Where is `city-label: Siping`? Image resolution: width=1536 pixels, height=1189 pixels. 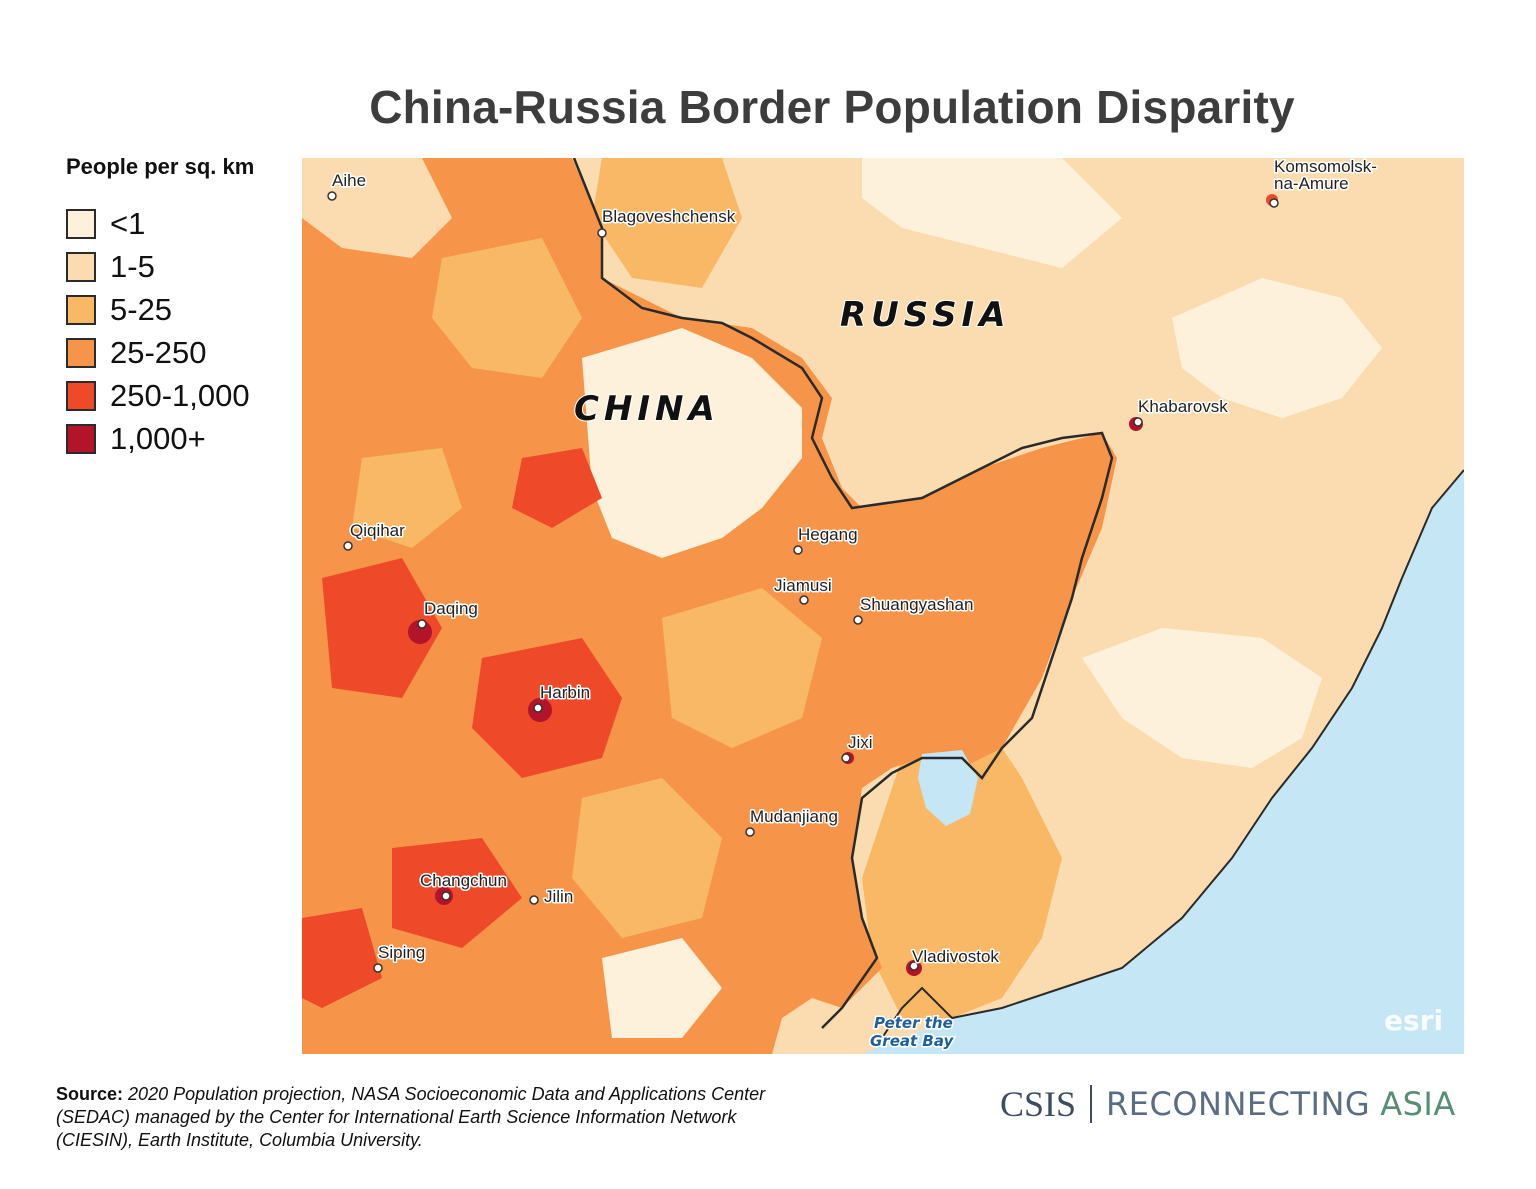
city-label: Siping is located at coordinates (401, 952).